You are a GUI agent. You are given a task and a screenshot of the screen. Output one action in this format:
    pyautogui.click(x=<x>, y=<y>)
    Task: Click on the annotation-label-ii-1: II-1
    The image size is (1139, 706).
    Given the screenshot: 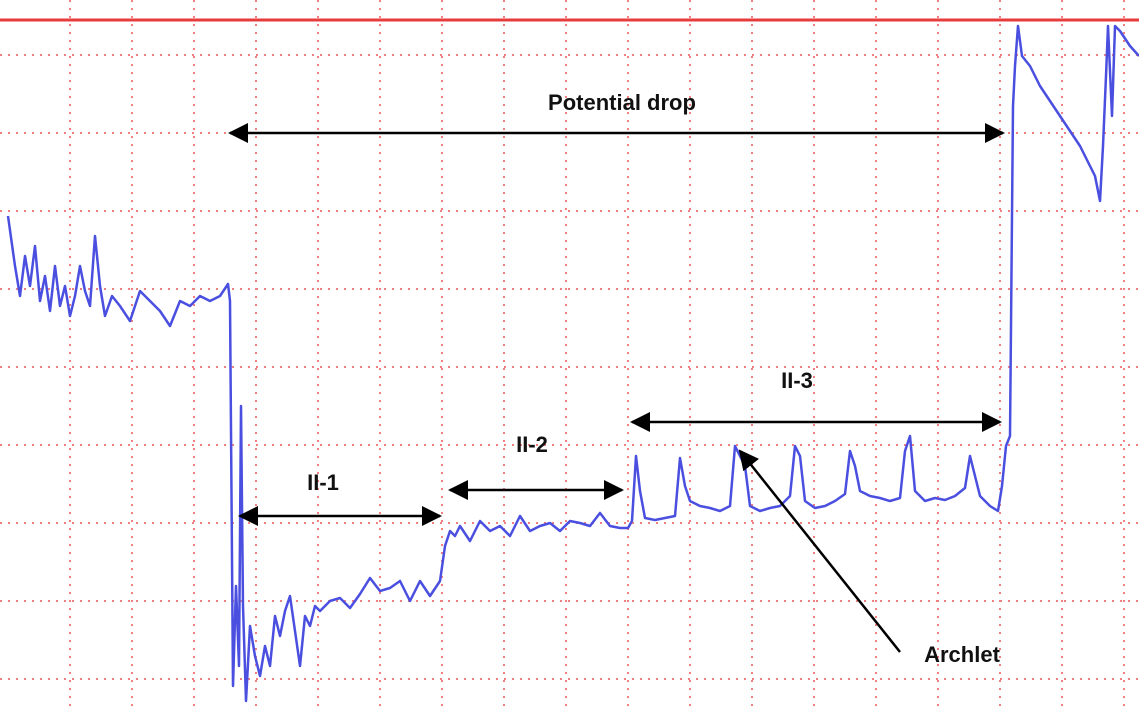 What is the action you would take?
    pyautogui.click(x=323, y=482)
    